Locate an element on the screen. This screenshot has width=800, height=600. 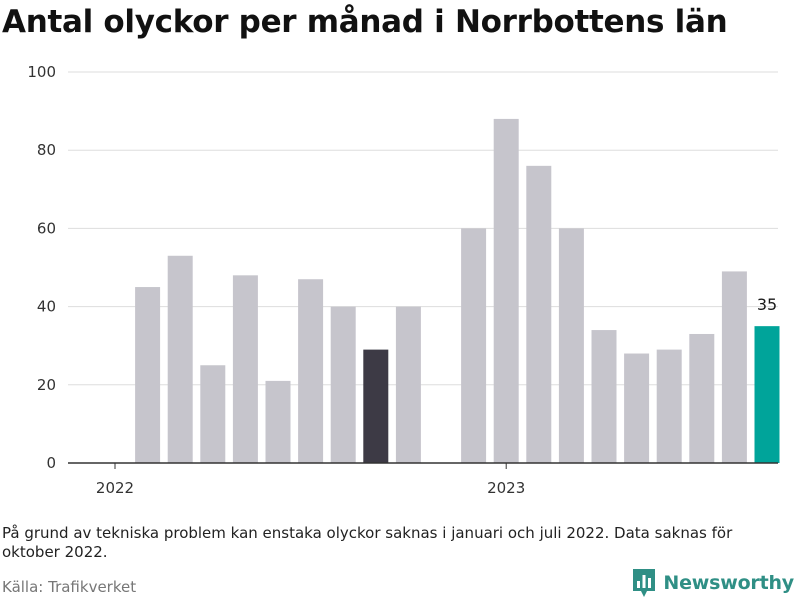
x-tick-label-2023: 2023 is located at coordinates (506, 488).